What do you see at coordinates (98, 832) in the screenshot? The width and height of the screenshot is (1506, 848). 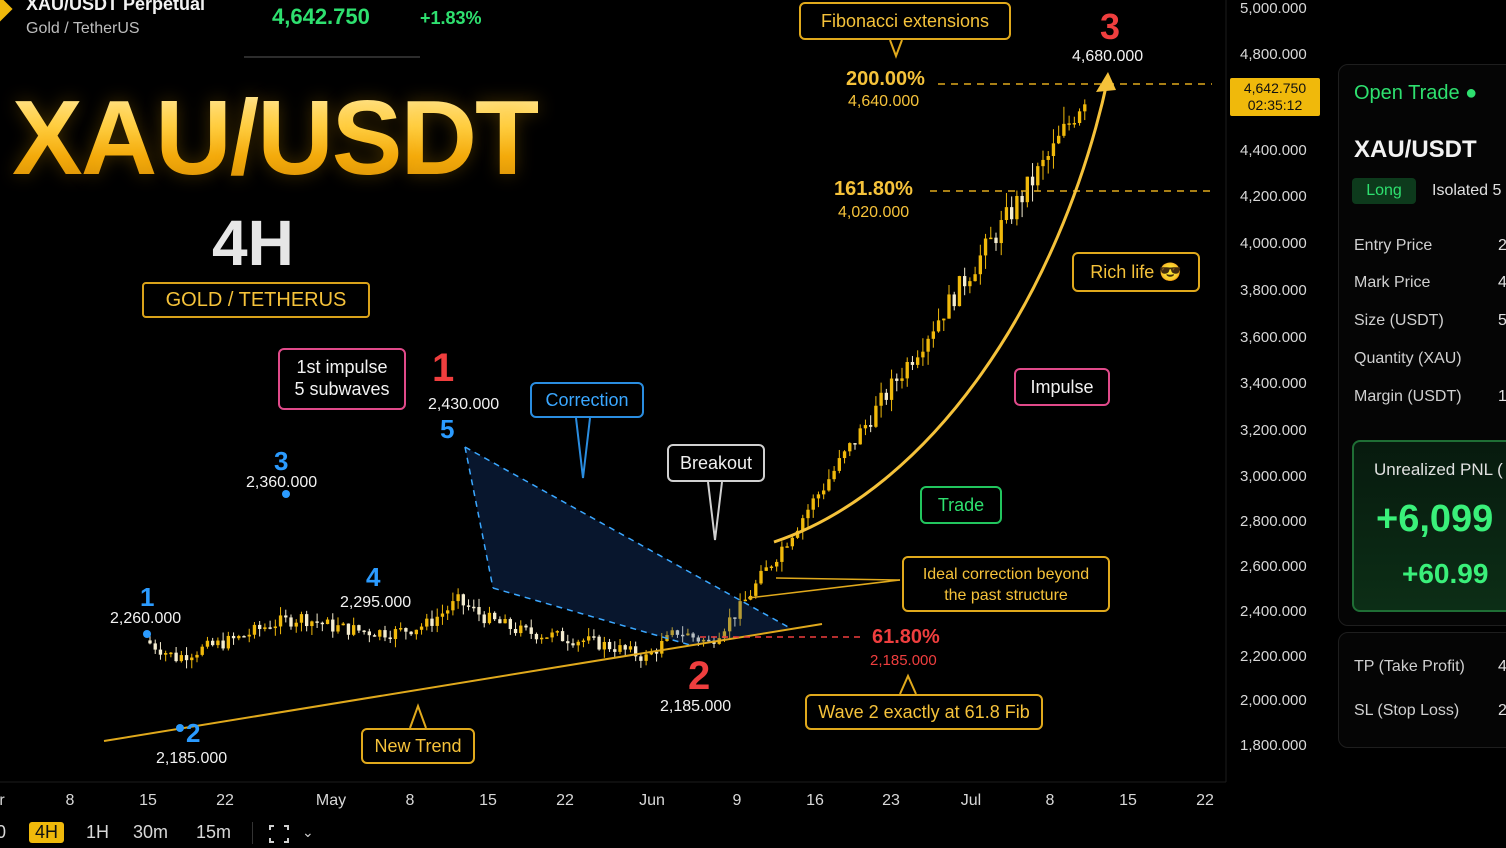 I see `timeframe-1h: 1H` at bounding box center [98, 832].